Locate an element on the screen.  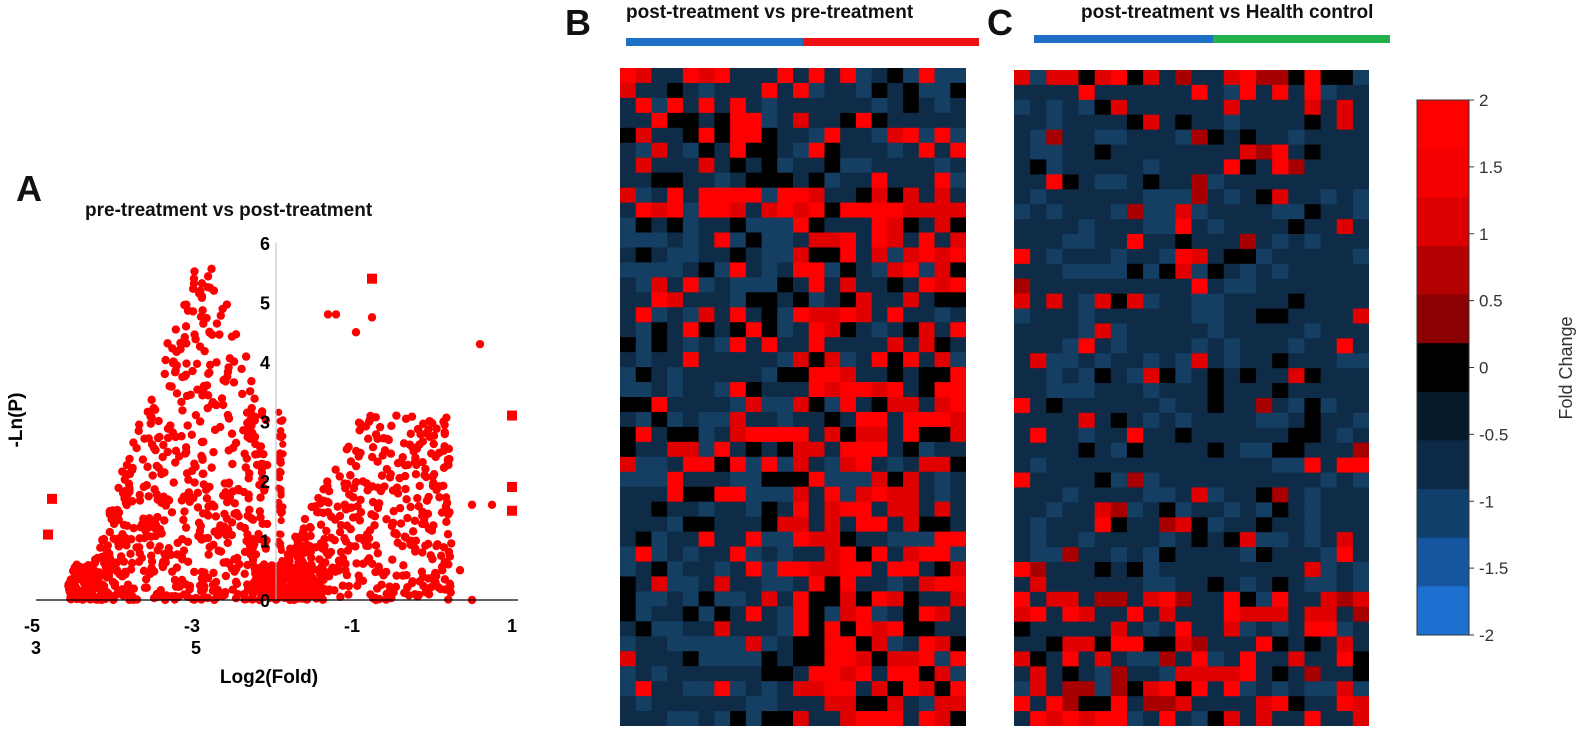
x-tick-label: -5 is located at coordinates (32, 626).